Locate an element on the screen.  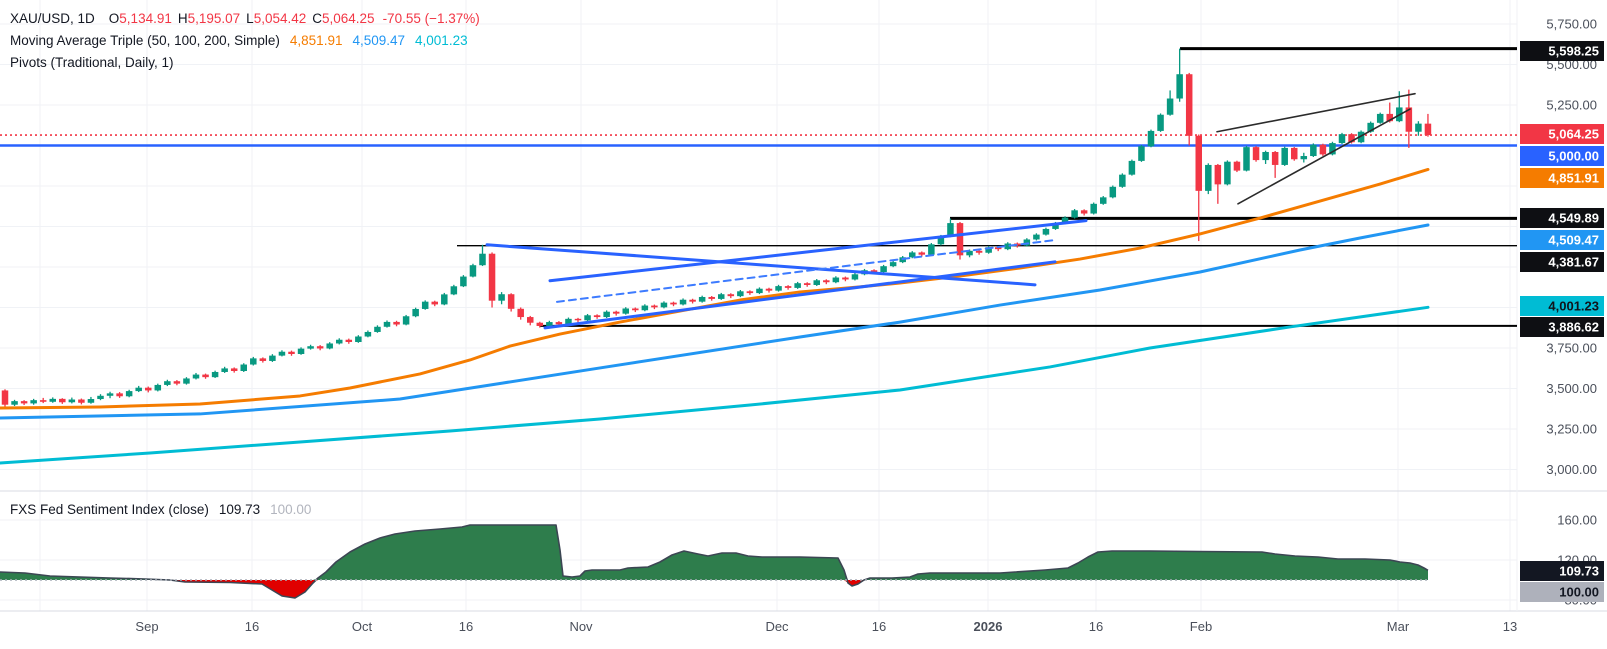
sentiment-area-layer is located at coordinates (714, 561).